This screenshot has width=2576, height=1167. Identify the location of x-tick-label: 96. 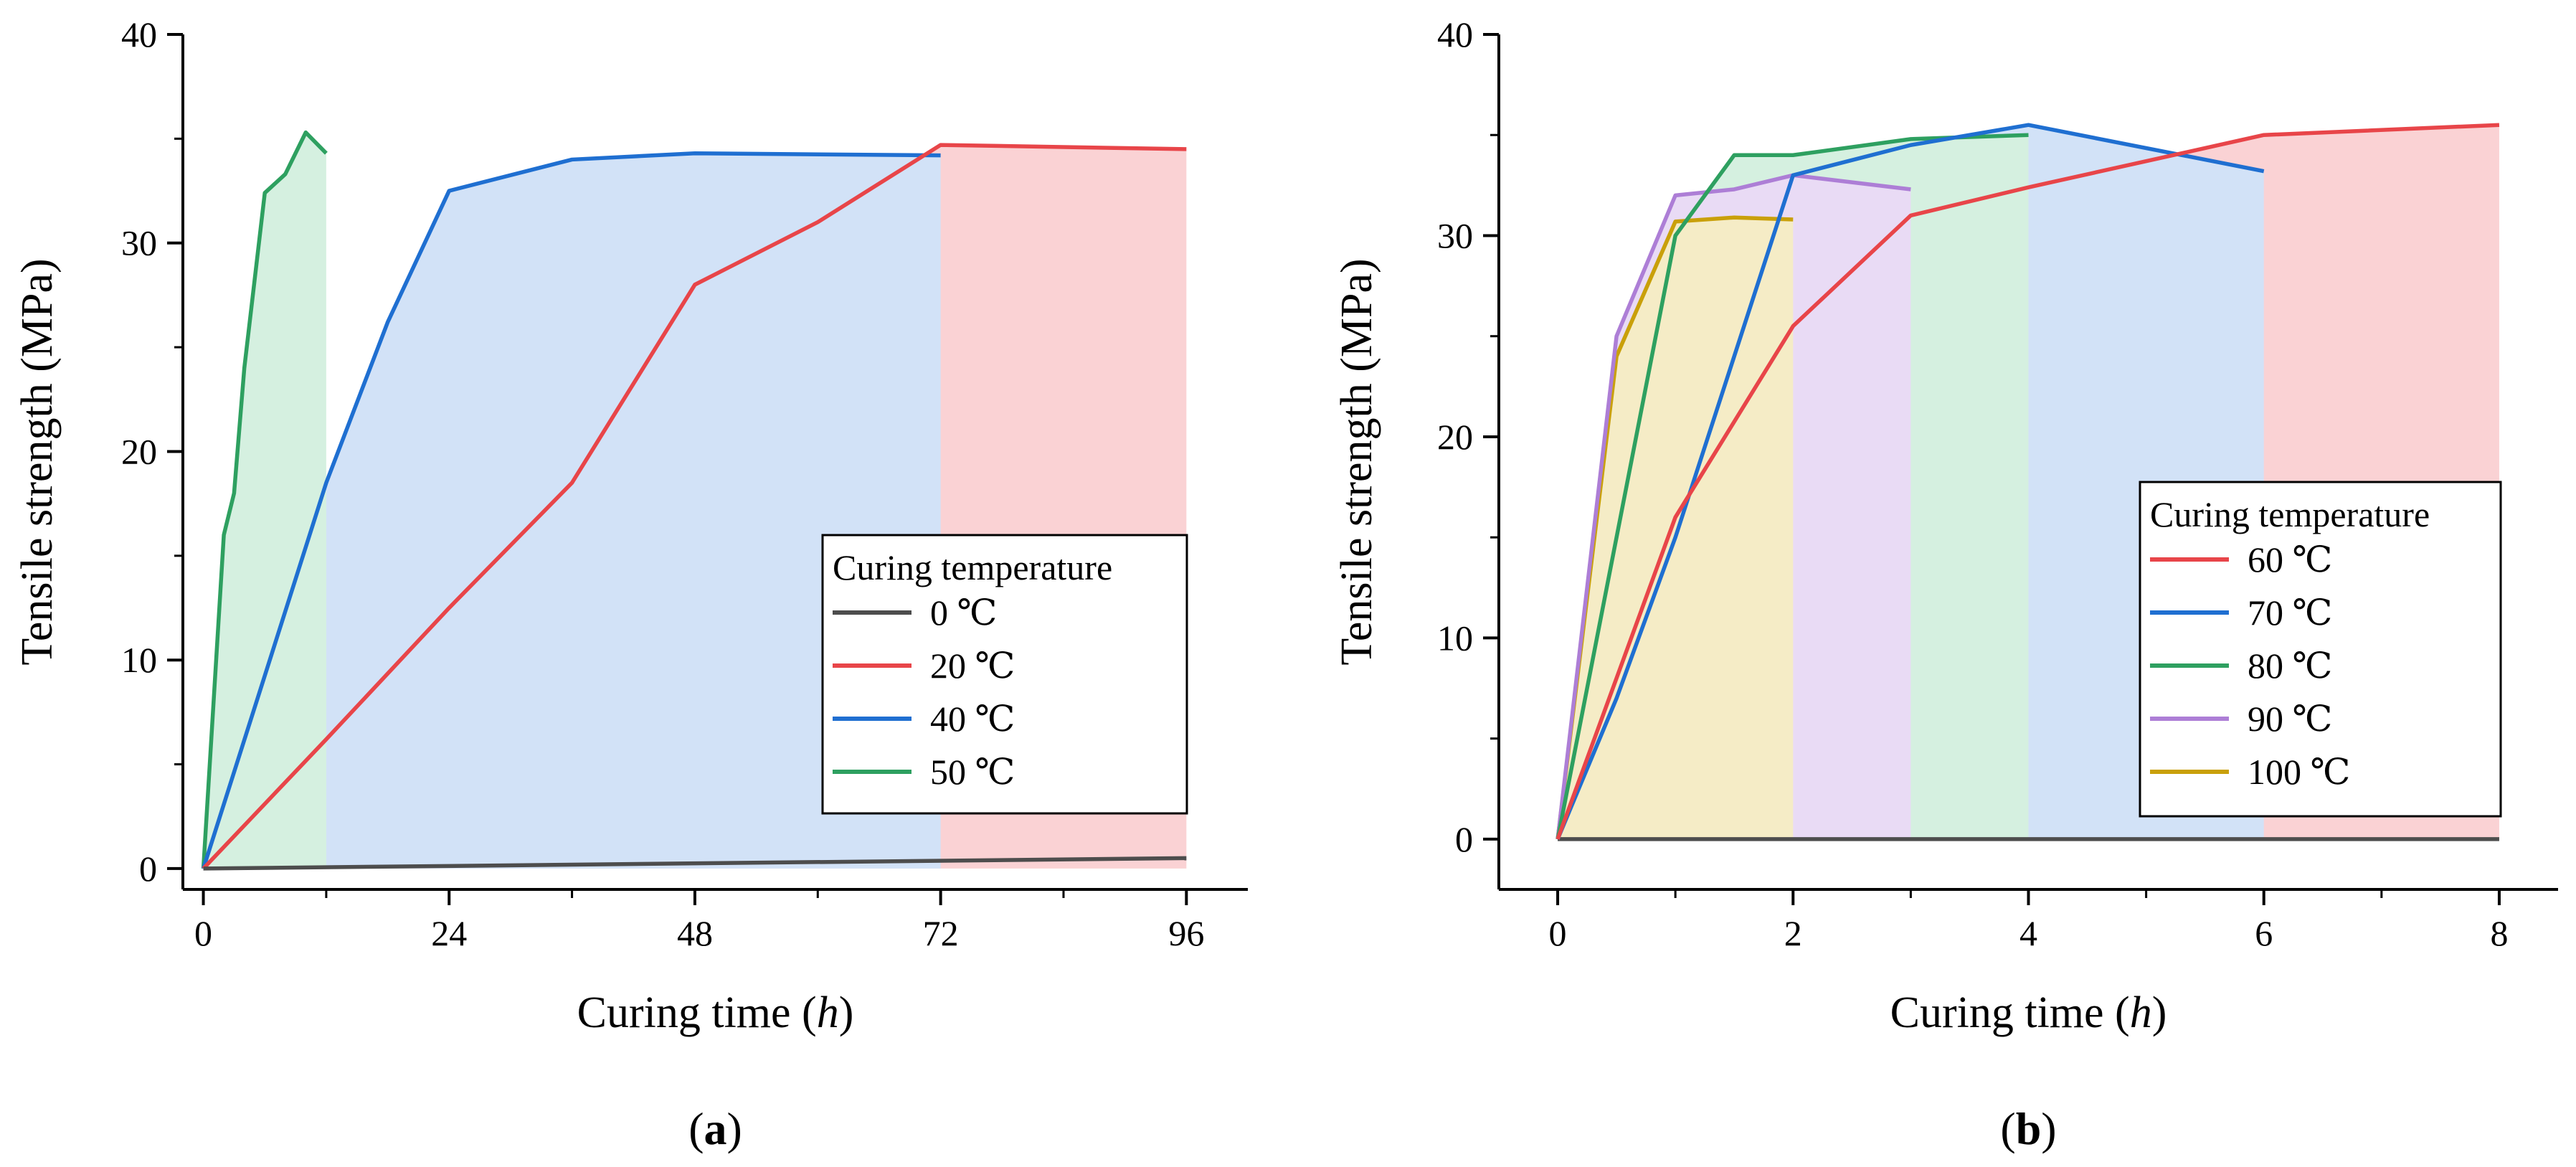
(1186, 933).